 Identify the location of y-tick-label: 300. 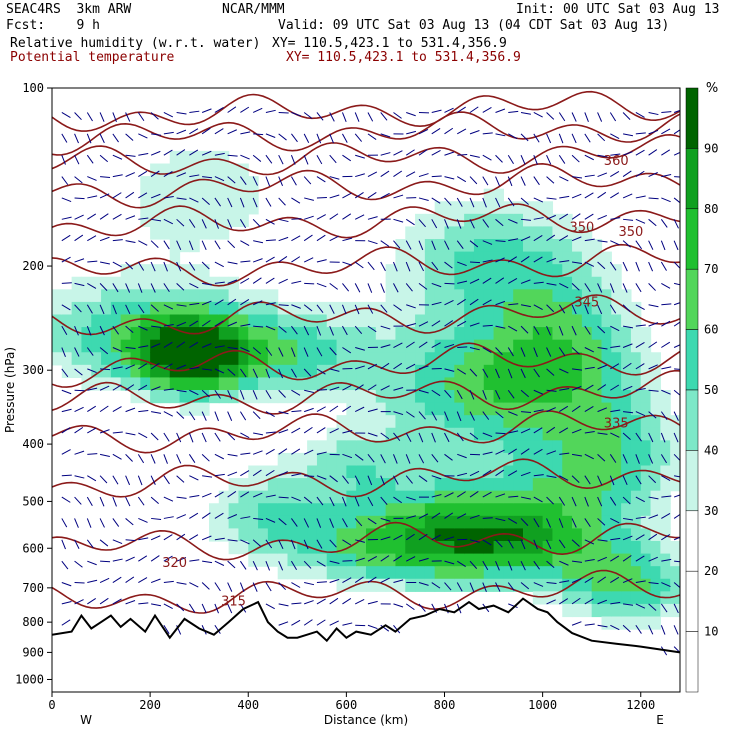
(33, 370).